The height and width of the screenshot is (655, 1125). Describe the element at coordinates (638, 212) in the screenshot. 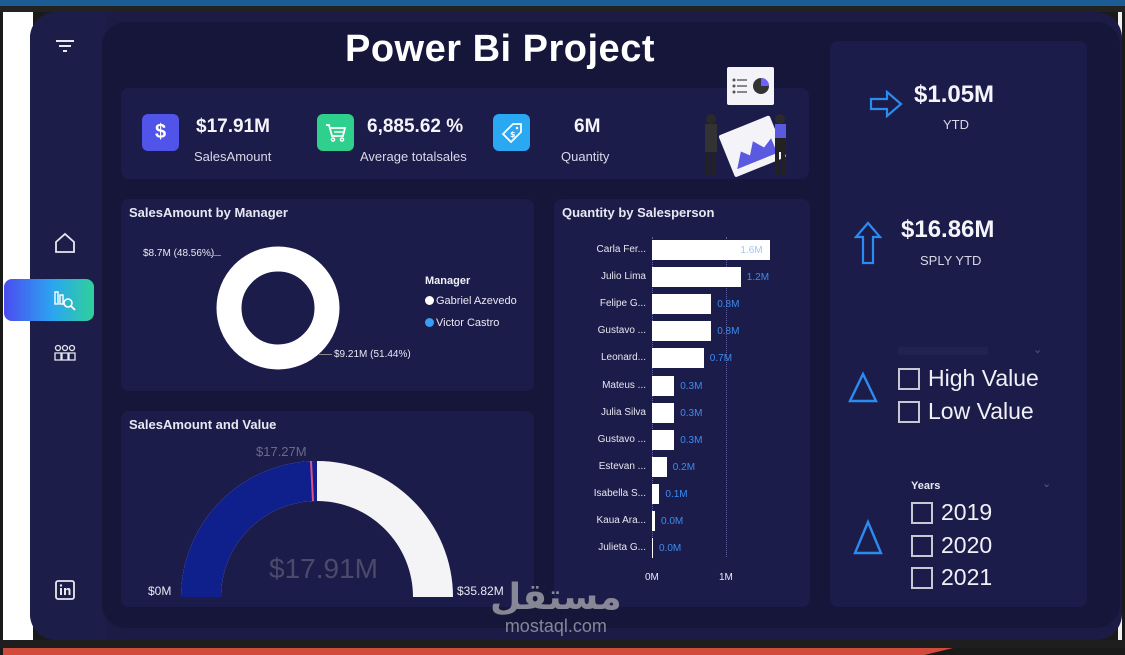

I see `quantity-by-salesperson-title: Quantity by Salesperson` at that location.